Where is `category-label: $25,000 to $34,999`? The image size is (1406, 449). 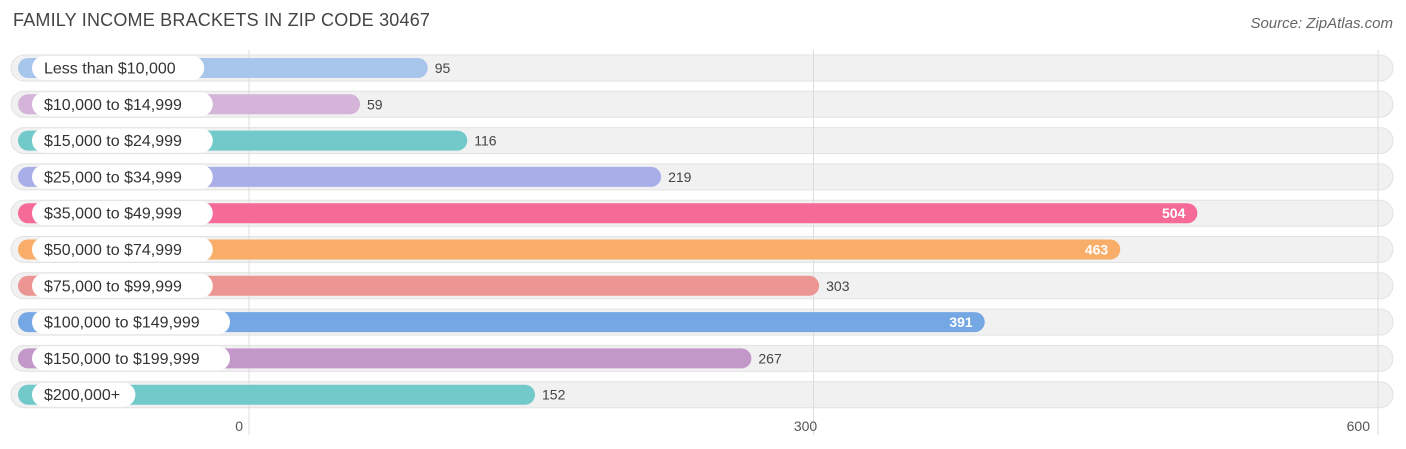
category-label: $25,000 to $34,999 is located at coordinates (113, 177).